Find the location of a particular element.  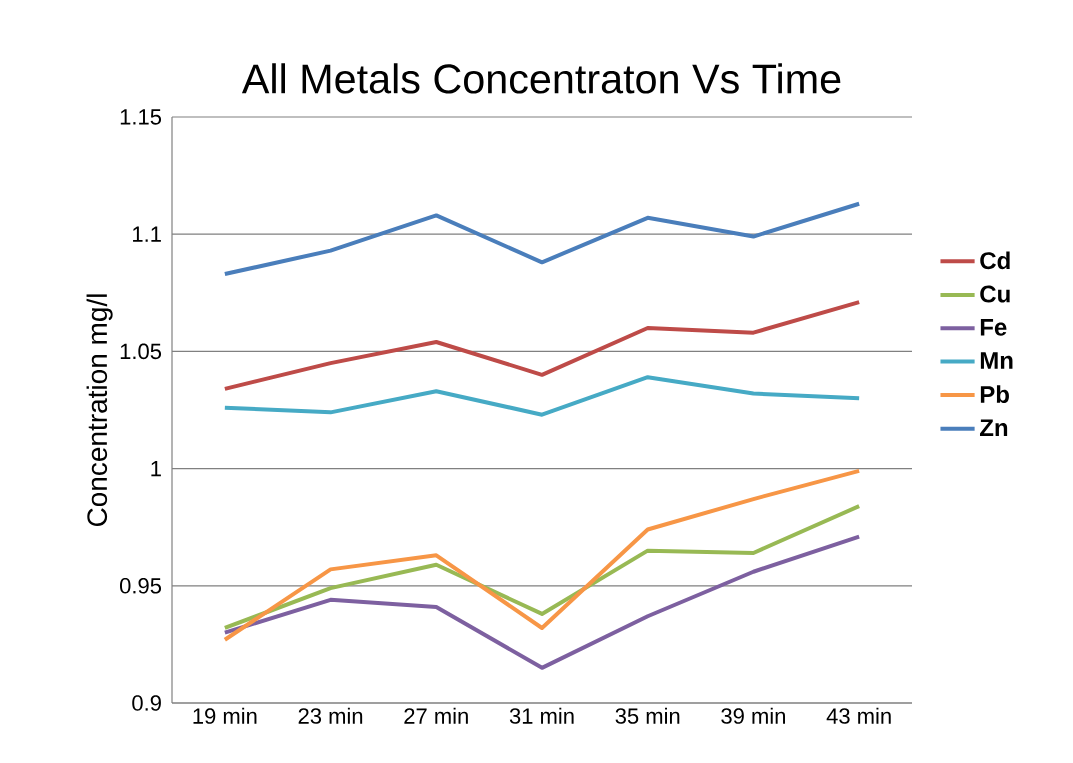

x-tick-label: 27 min is located at coordinates (436, 715).